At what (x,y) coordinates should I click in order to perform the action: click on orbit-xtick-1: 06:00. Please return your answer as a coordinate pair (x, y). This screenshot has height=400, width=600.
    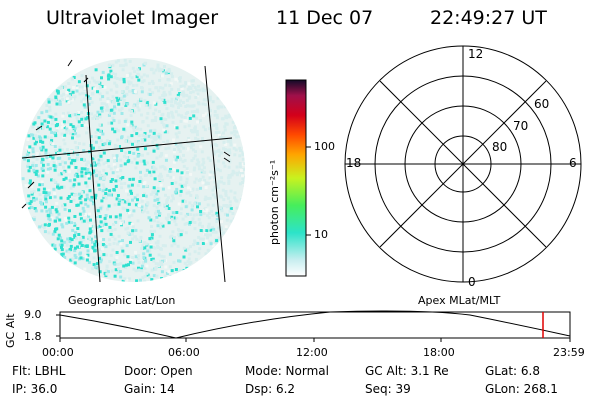
    Looking at the image, I should click on (184, 352).